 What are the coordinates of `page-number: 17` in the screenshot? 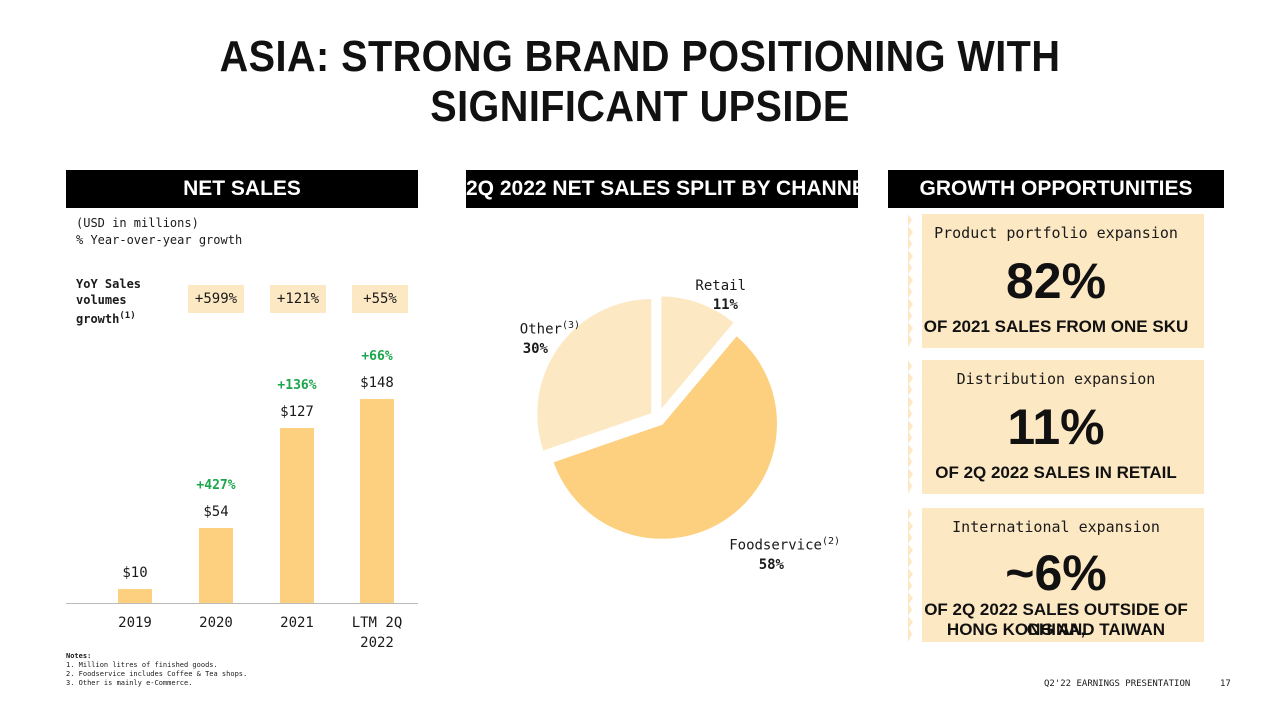 It's located at (1225, 684).